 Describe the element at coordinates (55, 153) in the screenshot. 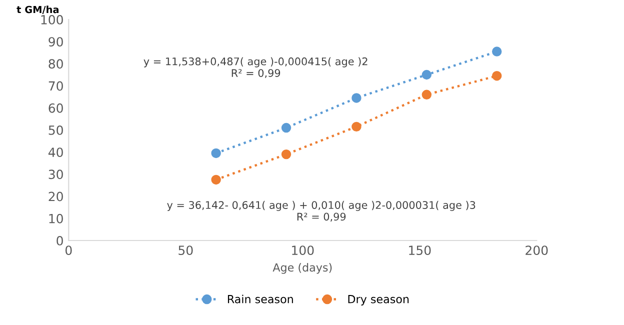

I see `y-tick-label: 40` at that location.